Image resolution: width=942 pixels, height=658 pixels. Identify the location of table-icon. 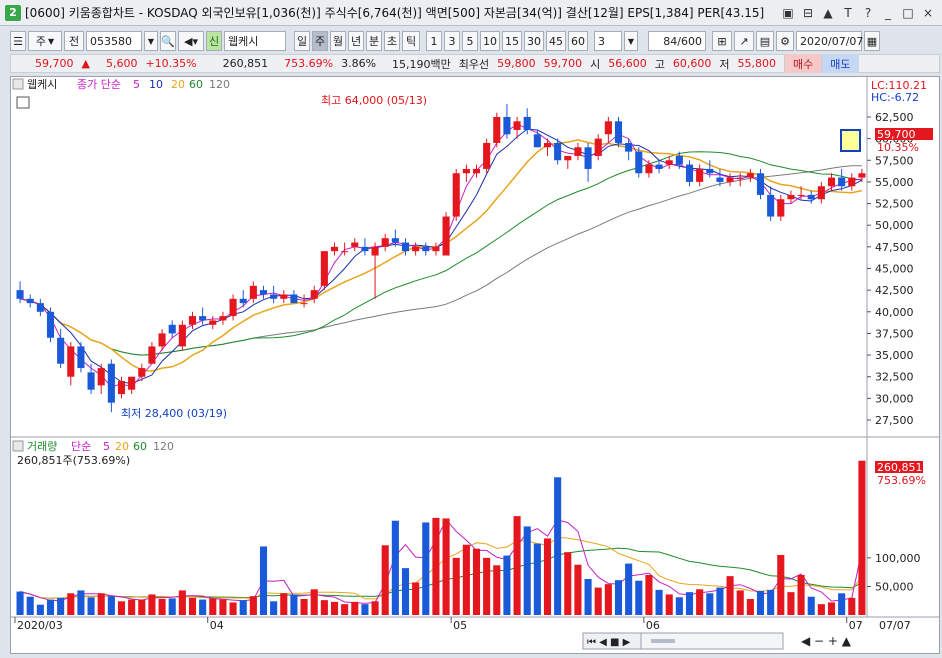
(23, 102).